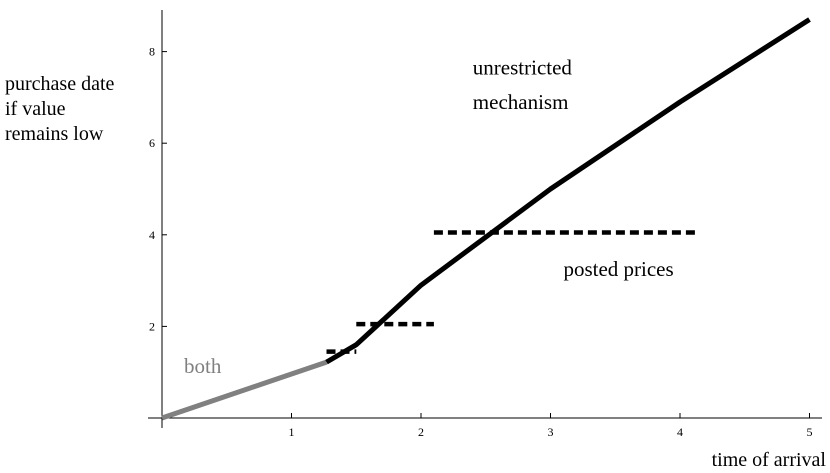  I want to click on annotation-3: mechanism, so click(521, 102).